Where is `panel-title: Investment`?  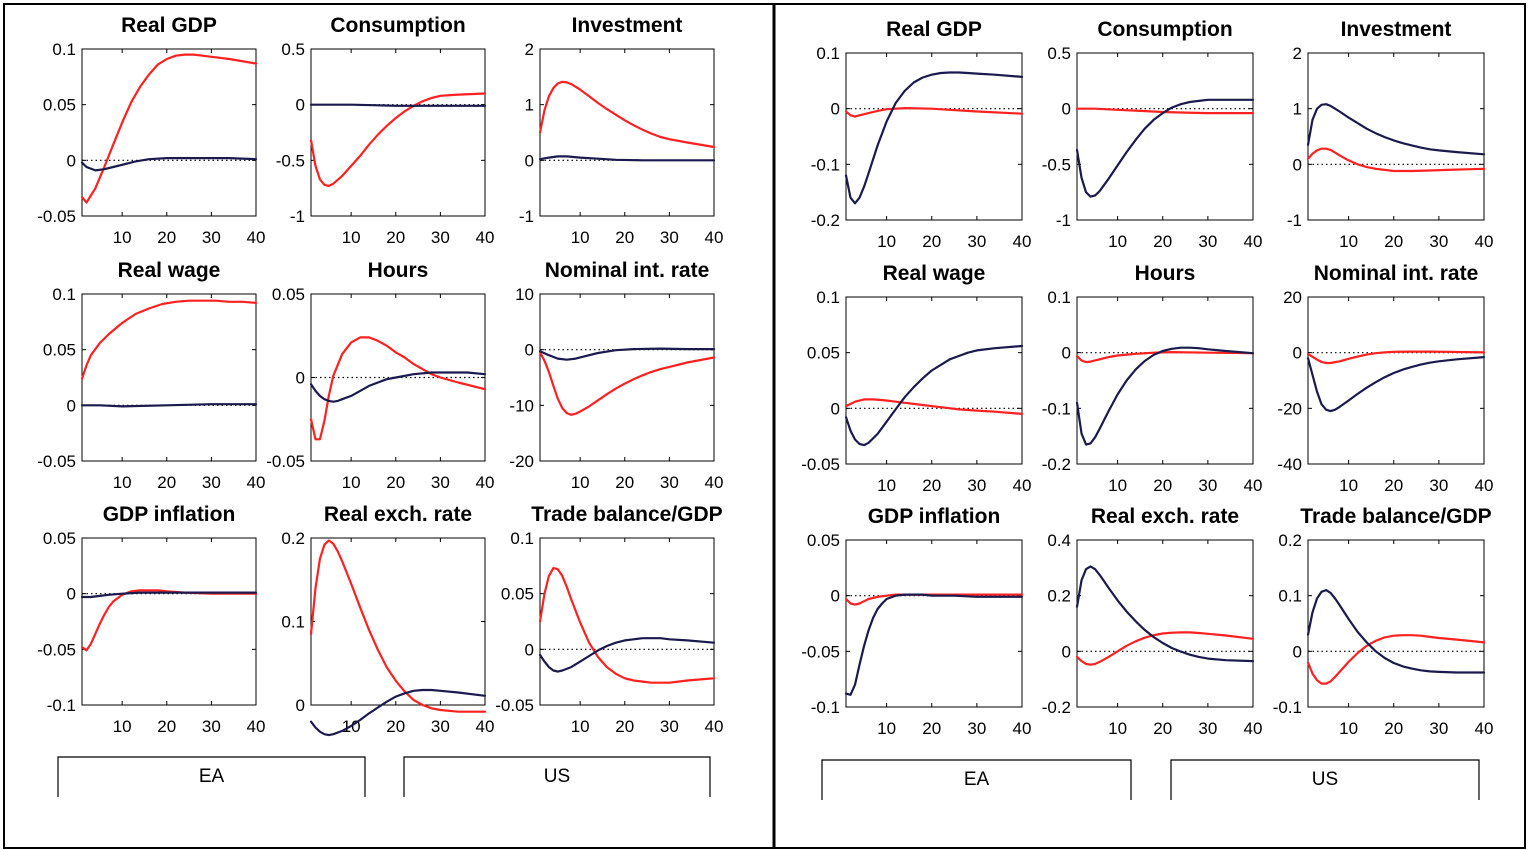
panel-title: Investment is located at coordinates (1396, 29).